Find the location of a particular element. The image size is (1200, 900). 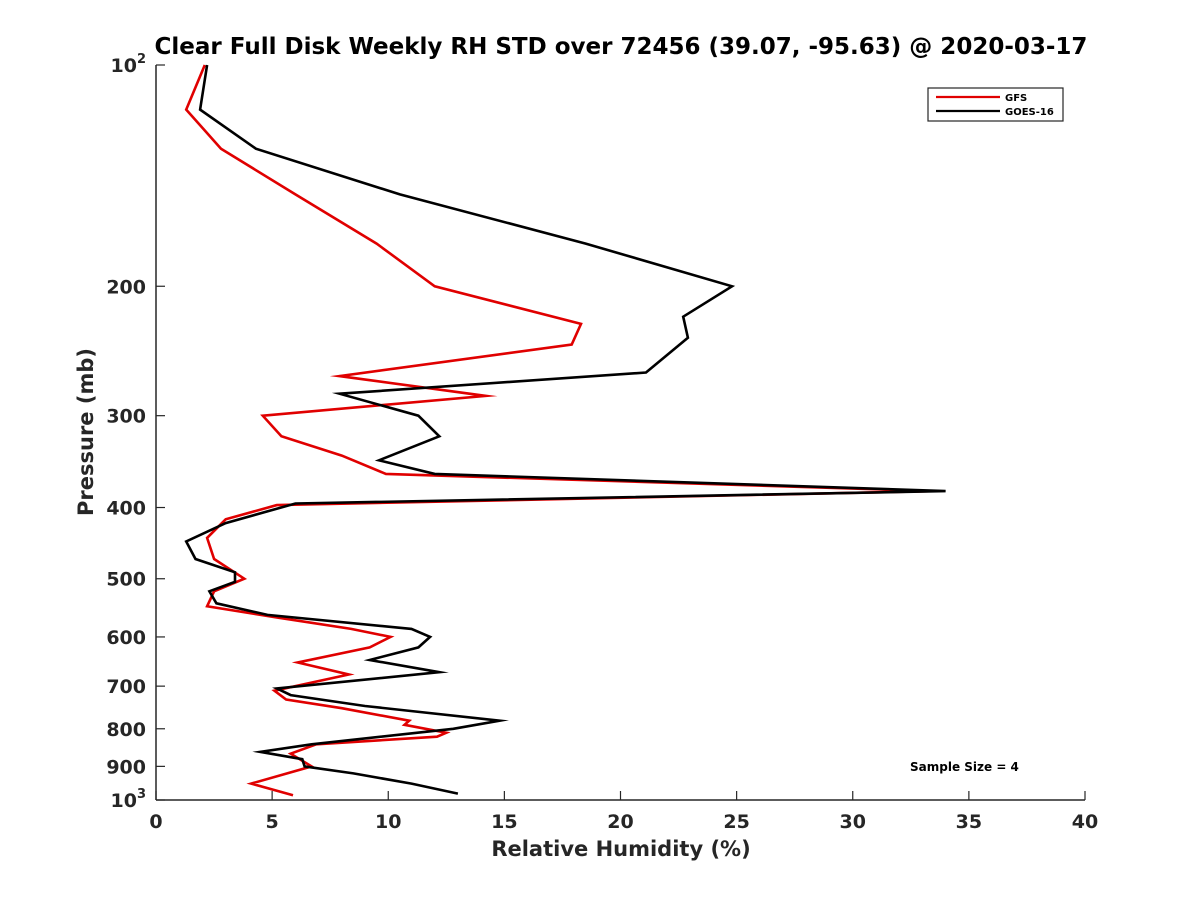

x-ticks: 0 5 10 15 20 25 30 35 40 is located at coordinates (623, 812).